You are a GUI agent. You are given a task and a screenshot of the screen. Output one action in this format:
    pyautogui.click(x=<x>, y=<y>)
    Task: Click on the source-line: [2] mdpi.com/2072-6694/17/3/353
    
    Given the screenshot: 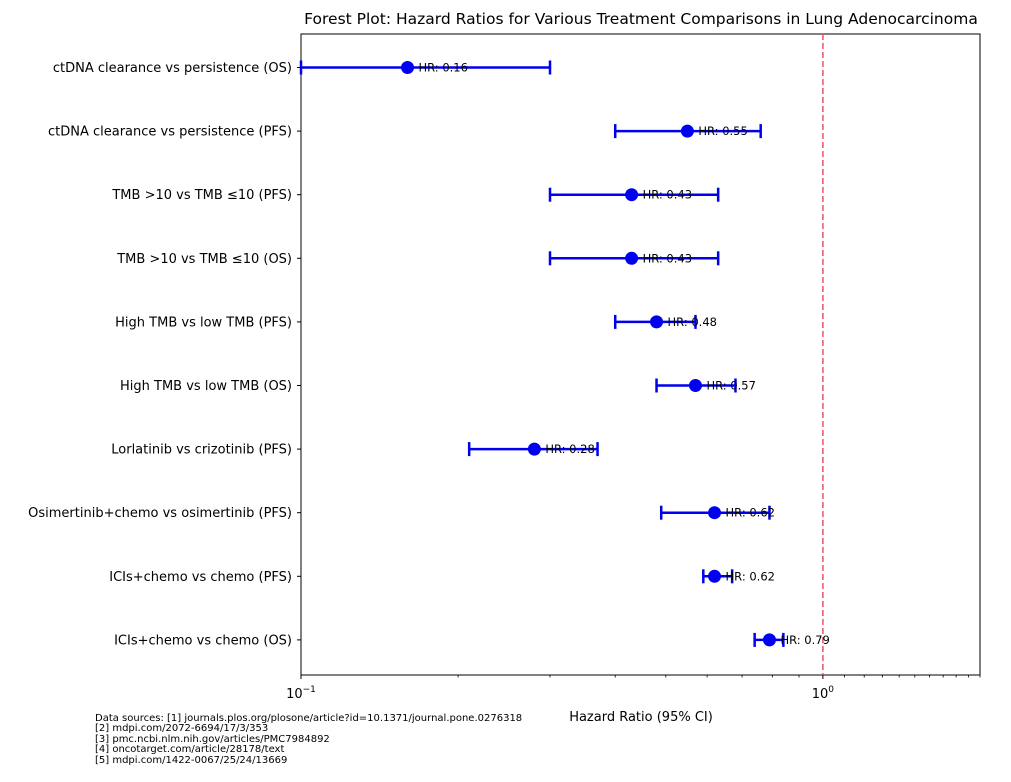 What is the action you would take?
    pyautogui.click(x=182, y=729)
    